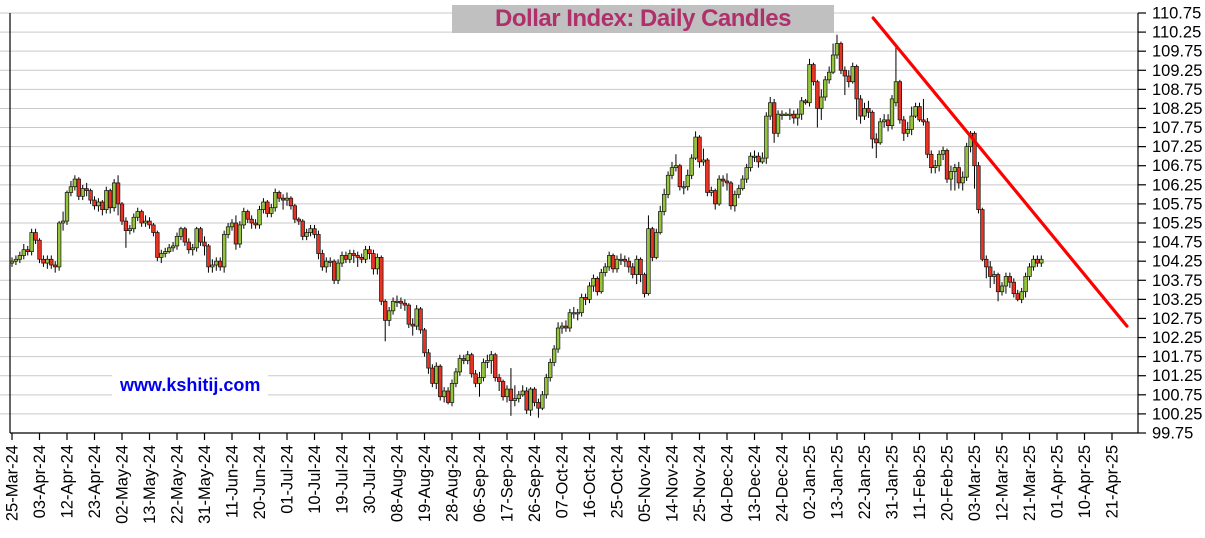 The width and height of the screenshot is (1205, 538). What do you see at coordinates (1085, 481) in the screenshot?
I see `svg-text: 10-Apr-25` at bounding box center [1085, 481].